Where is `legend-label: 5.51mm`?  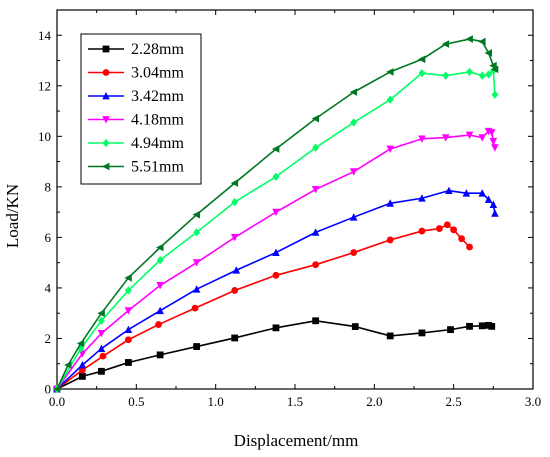
legend-label: 5.51mm is located at coordinates (157, 167).